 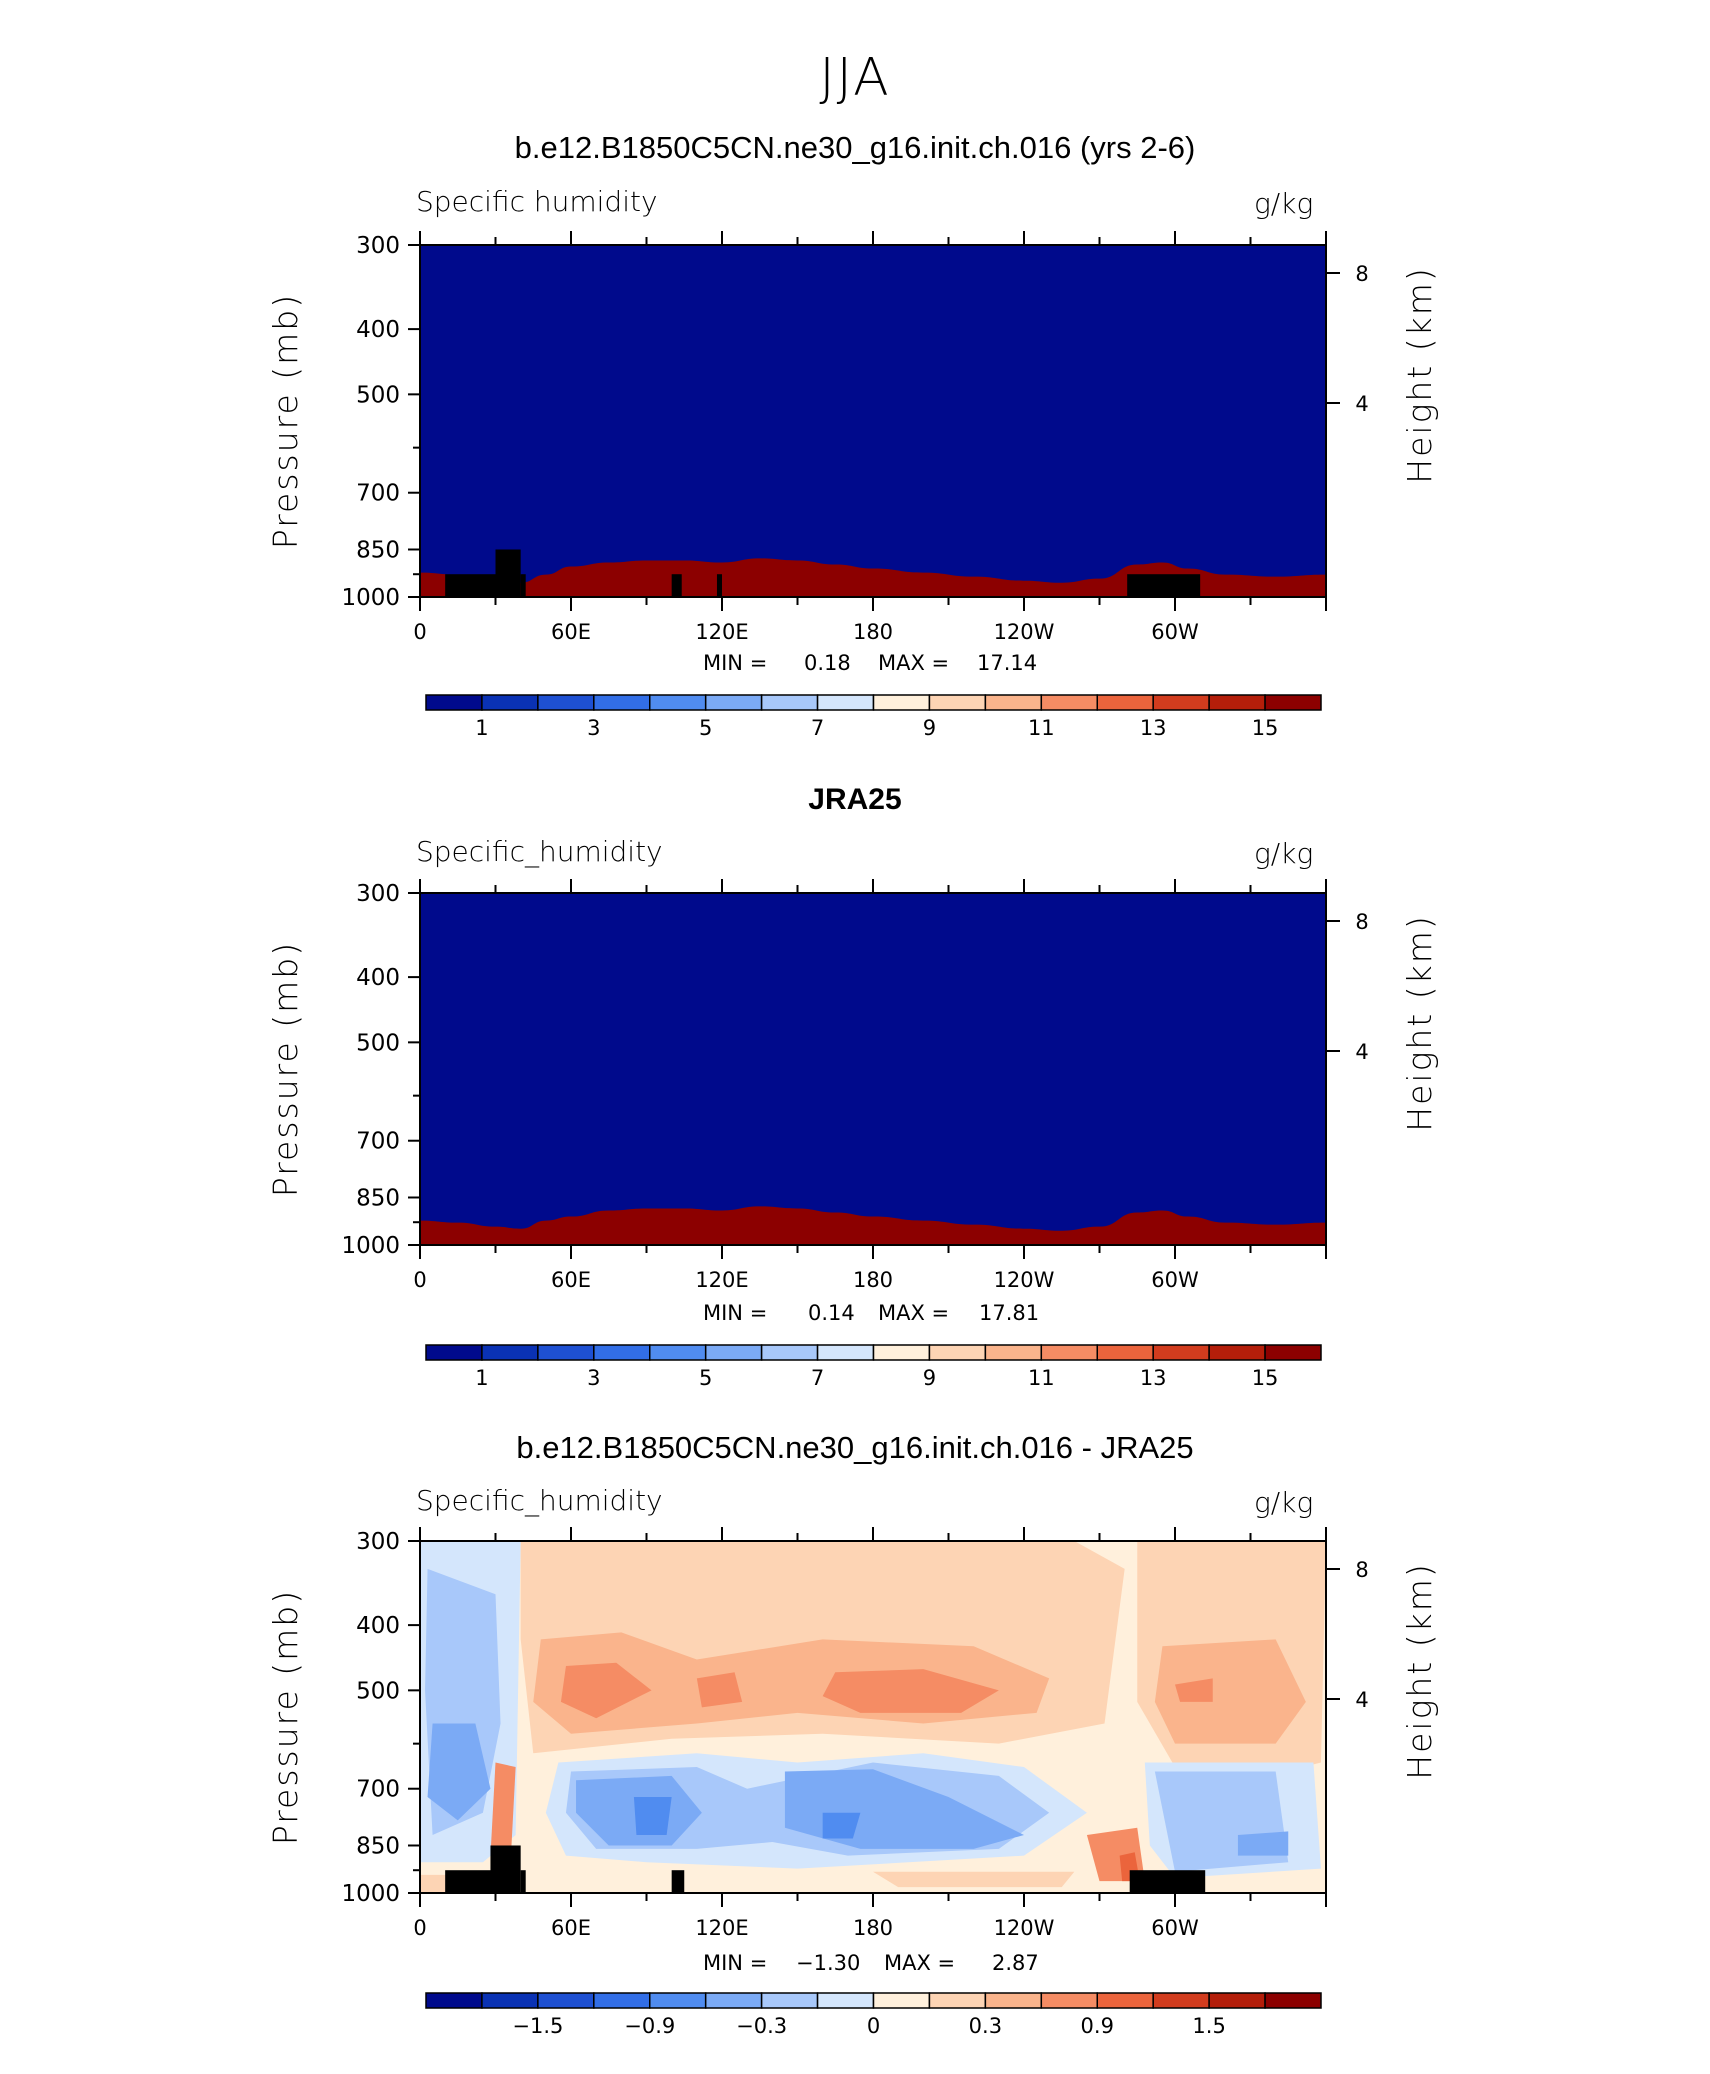 I want to click on panel1-variable-label: Specific humidity, so click(x=537, y=201).